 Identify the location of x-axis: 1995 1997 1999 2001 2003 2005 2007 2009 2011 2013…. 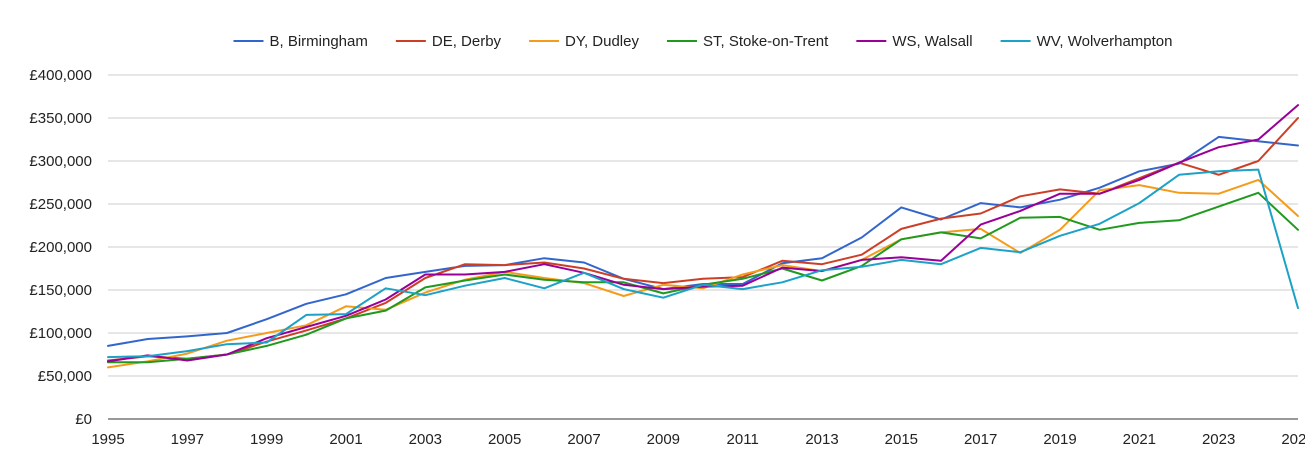
(698, 439).